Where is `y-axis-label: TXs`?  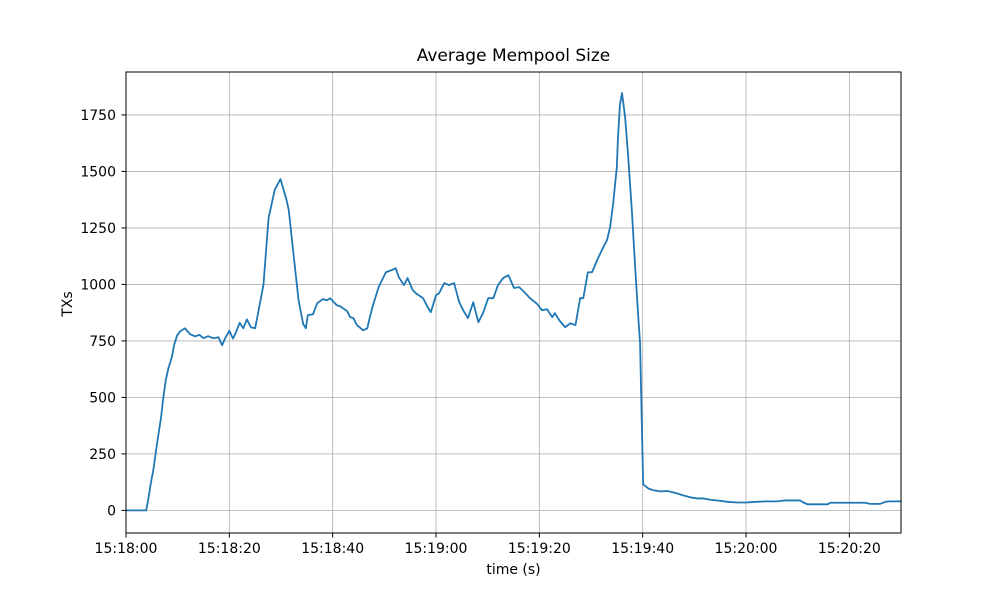
y-axis-label: TXs is located at coordinates (68, 304).